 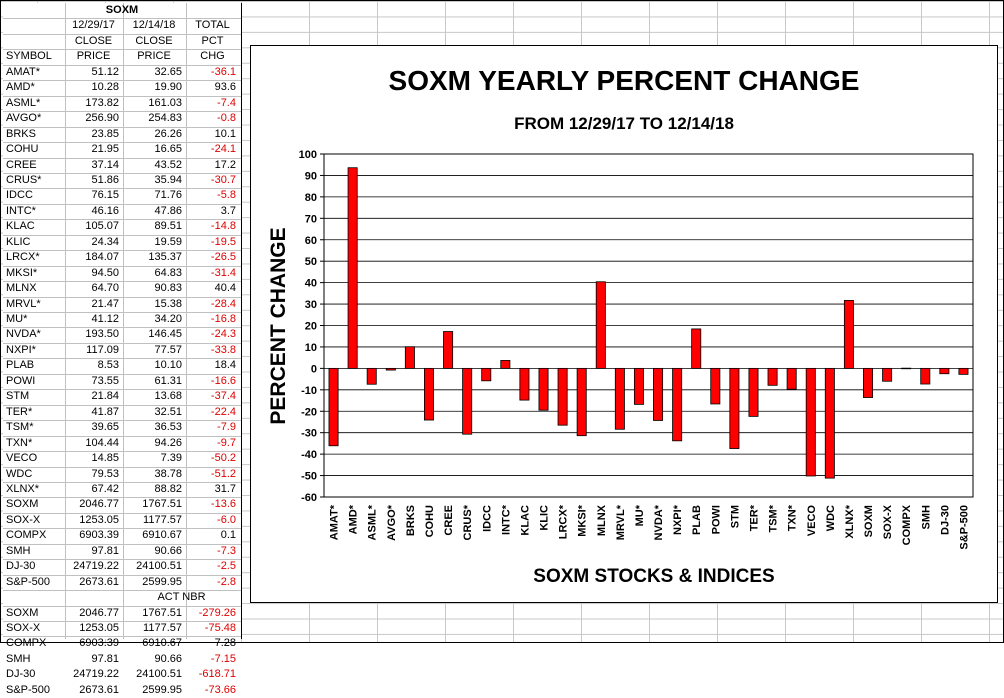 What do you see at coordinates (226, 550) in the screenshot?
I see `pct-change-cell: -7.3` at bounding box center [226, 550].